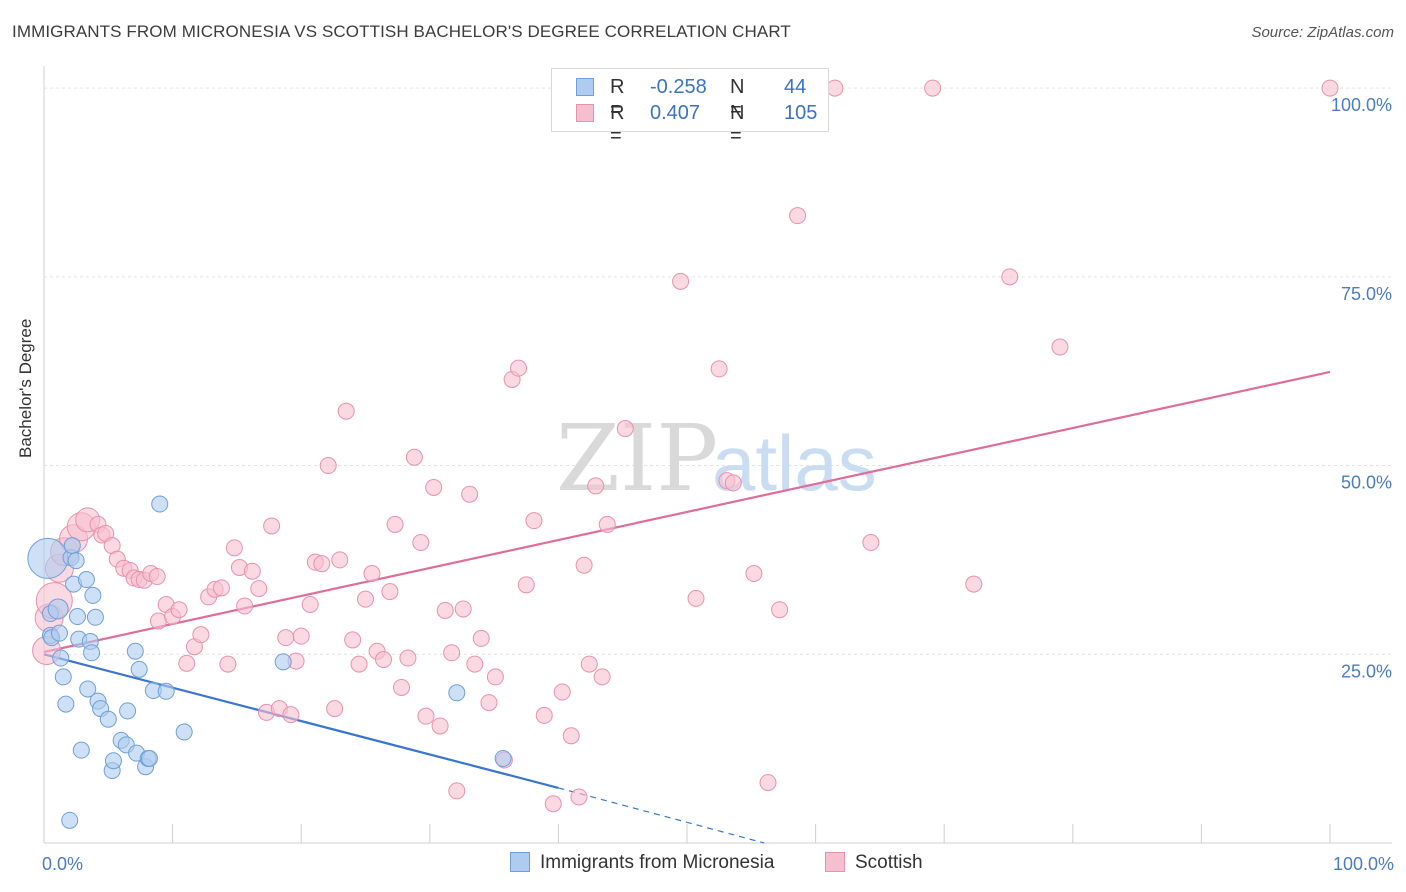  Describe the element at coordinates (889, 862) in the screenshot. I see `series-name-scottish: Scottish` at that location.